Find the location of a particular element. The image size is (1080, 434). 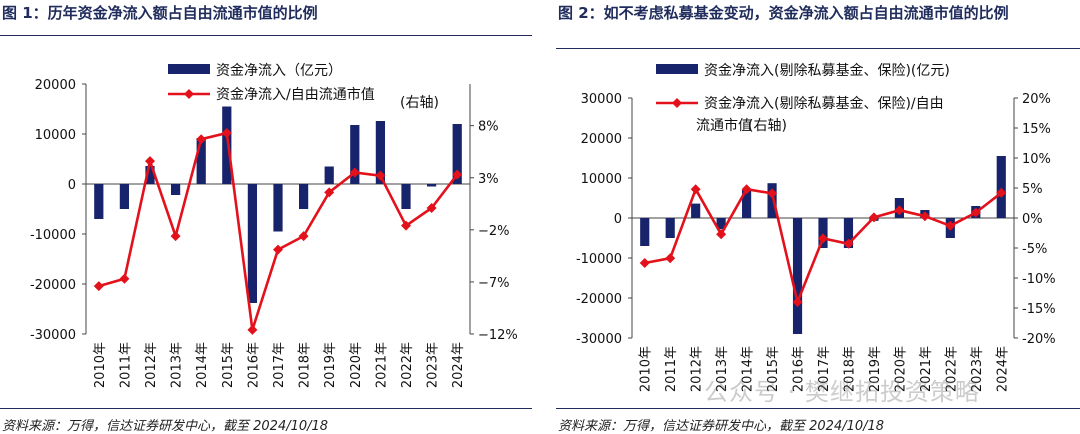

figure-1-source: 资料来源：万得，信达证券研发中心，截至 2024/10/18 is located at coordinates (165, 426).